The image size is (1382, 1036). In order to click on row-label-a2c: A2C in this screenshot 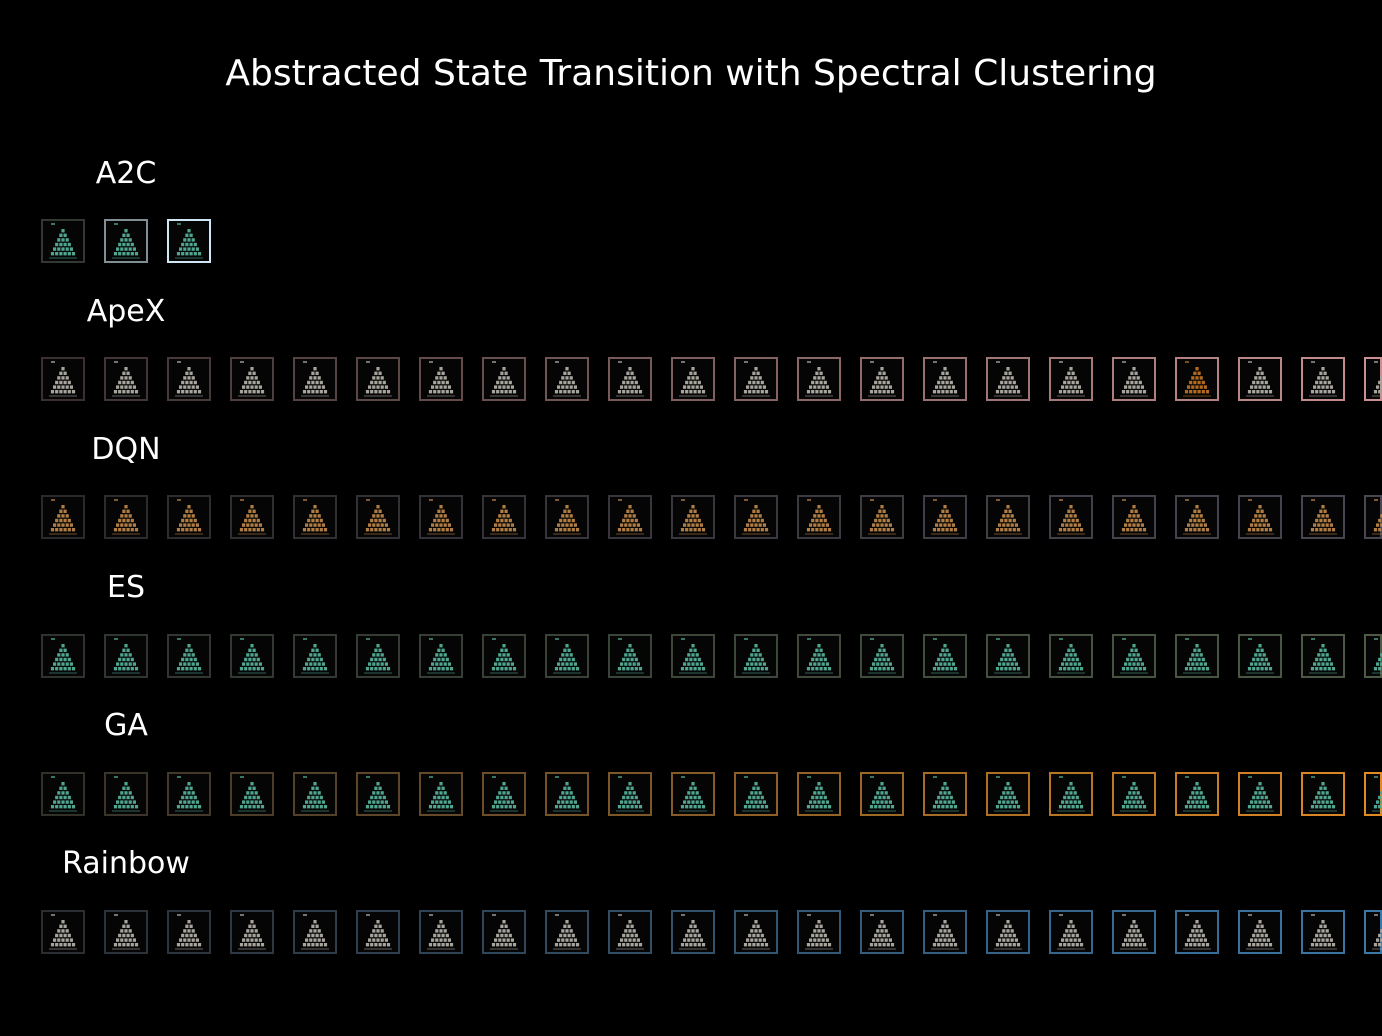, I will do `click(126, 173)`.